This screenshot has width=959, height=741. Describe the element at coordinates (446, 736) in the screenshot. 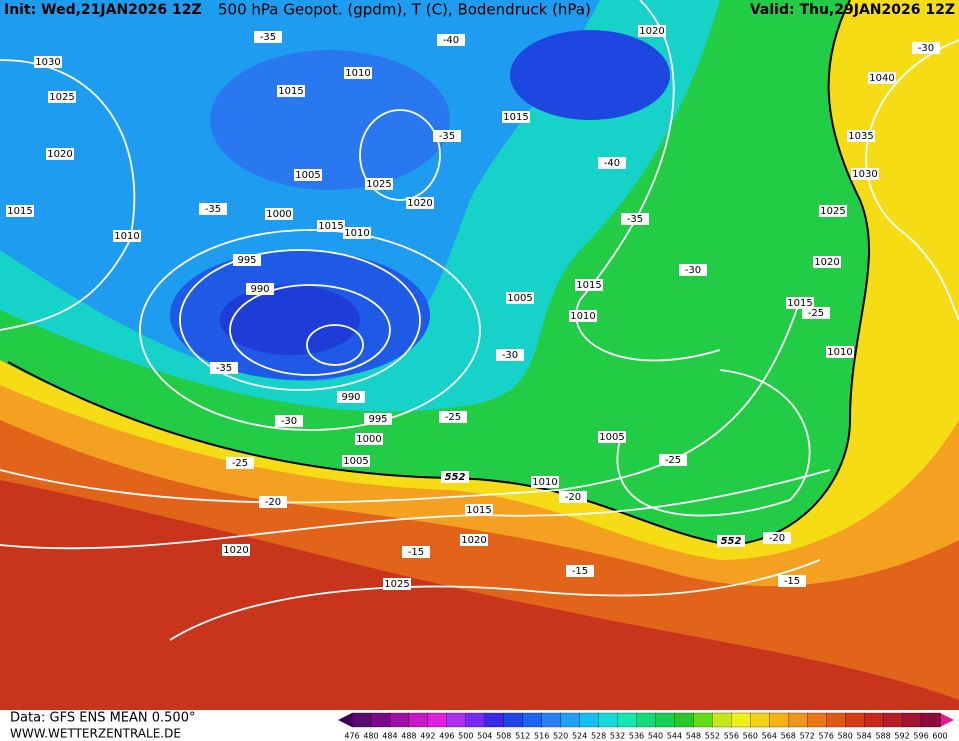

I see `colorbar-label: 496` at that location.